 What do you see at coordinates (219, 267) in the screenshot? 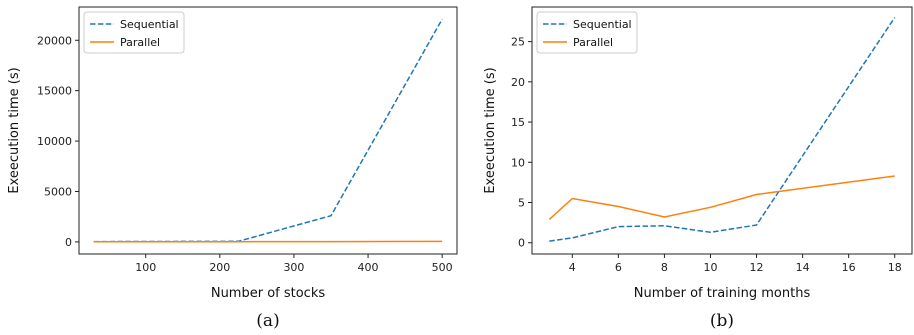
I see `x-tick-label: 200` at bounding box center [219, 267].